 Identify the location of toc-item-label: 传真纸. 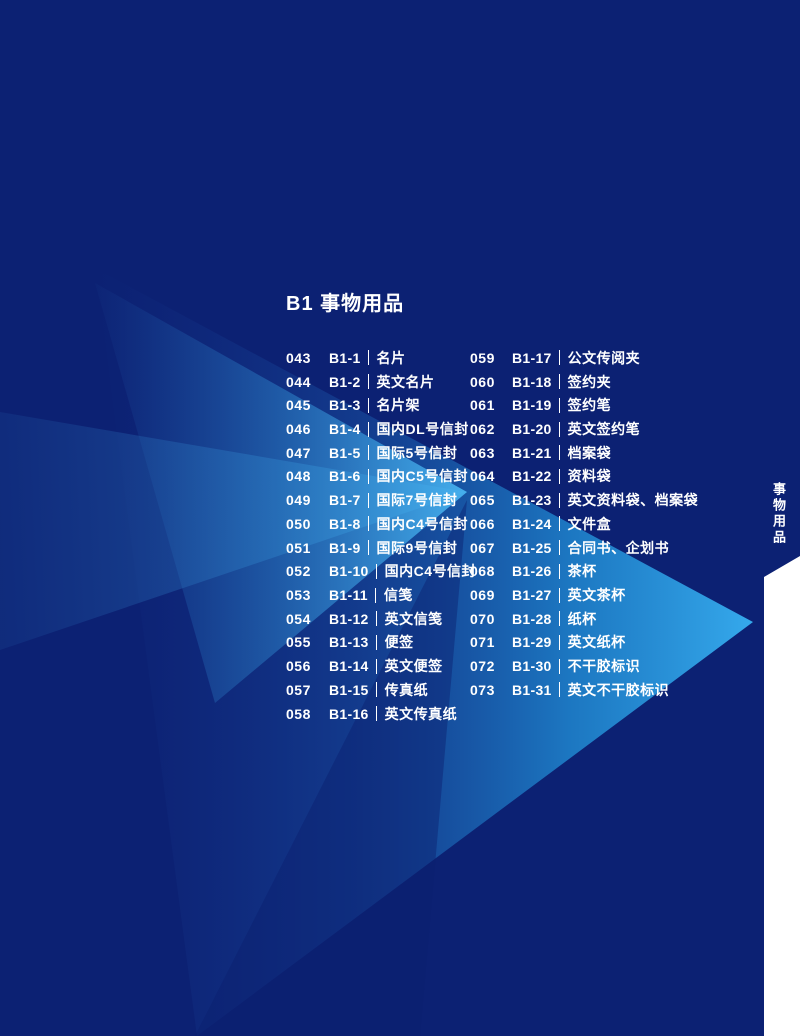
(406, 689).